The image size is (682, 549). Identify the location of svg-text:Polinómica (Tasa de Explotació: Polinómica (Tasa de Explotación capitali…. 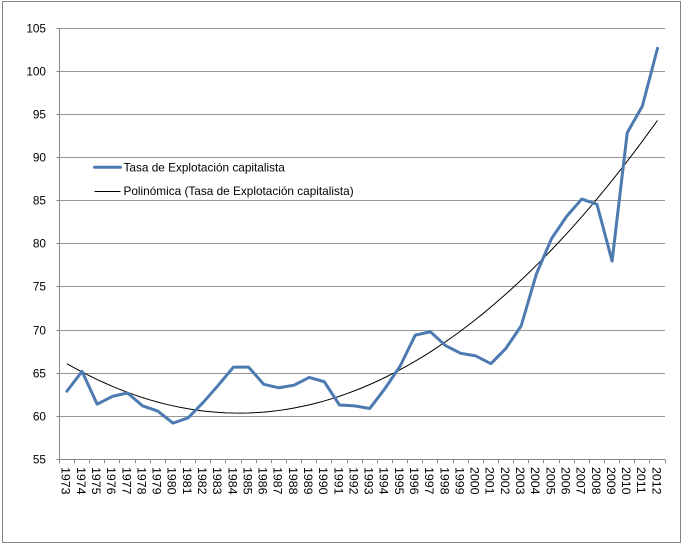
(239, 191).